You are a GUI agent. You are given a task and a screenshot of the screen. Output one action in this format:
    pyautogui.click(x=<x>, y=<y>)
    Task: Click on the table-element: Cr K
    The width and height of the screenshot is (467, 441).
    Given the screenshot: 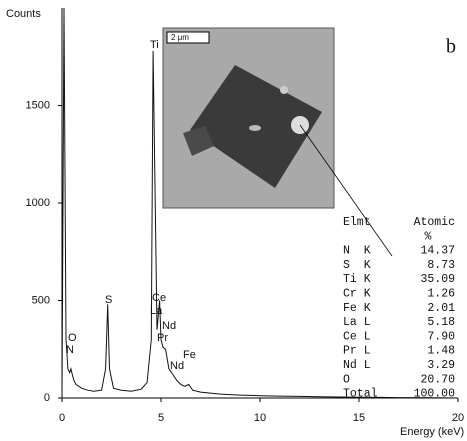 What is the action you would take?
    pyautogui.click(x=357, y=294)
    